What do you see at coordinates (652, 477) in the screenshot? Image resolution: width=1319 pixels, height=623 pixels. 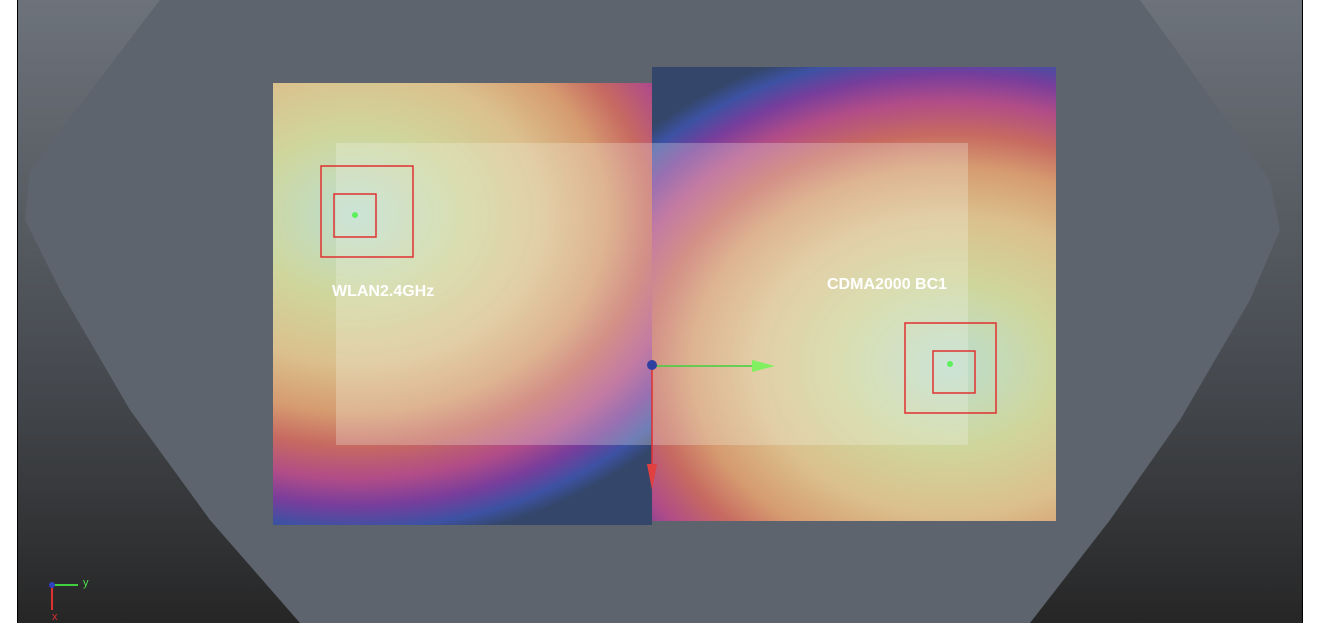 I see `x-arrow` at bounding box center [652, 477].